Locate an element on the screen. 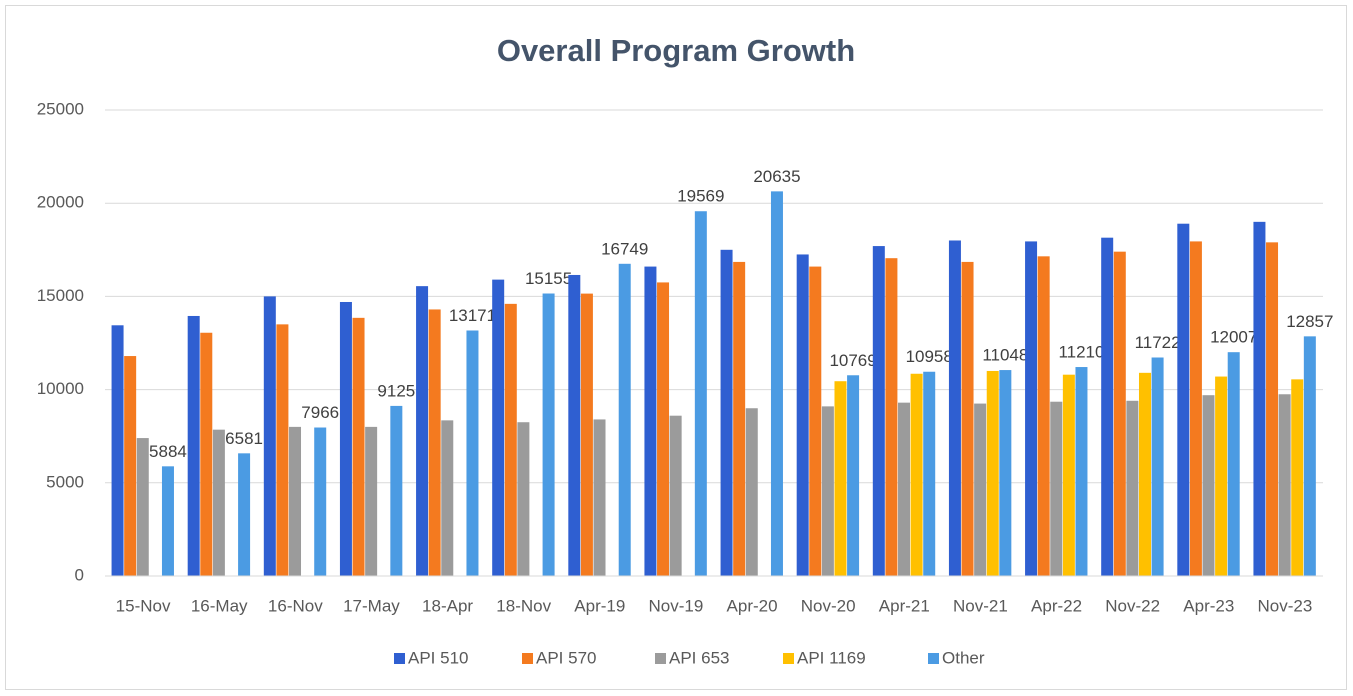 Image resolution: width=1353 pixels, height=696 pixels. data-label: 19569 is located at coordinates (700, 196).